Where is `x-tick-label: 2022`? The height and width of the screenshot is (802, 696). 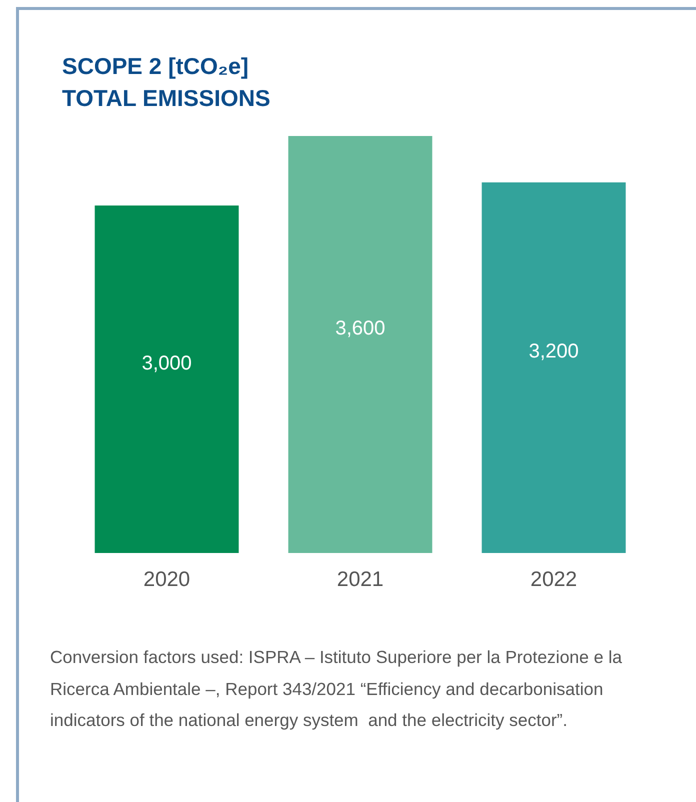 x-tick-label: 2022 is located at coordinates (554, 579).